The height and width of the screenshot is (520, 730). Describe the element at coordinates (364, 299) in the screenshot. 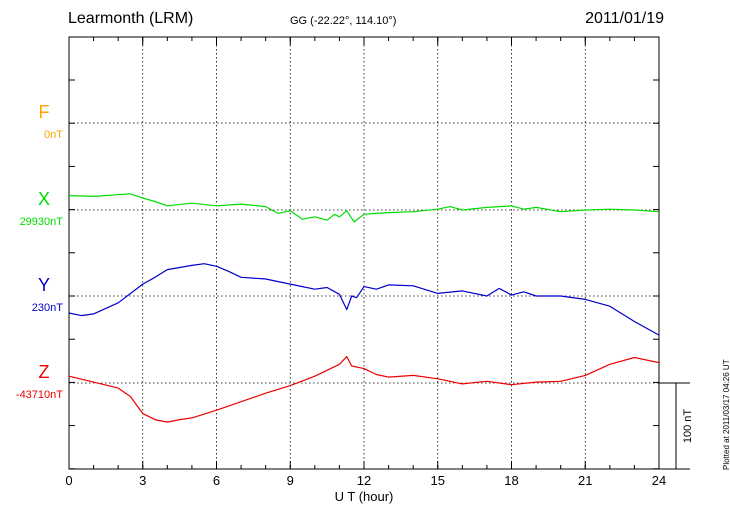

I see `series-line-y` at that location.